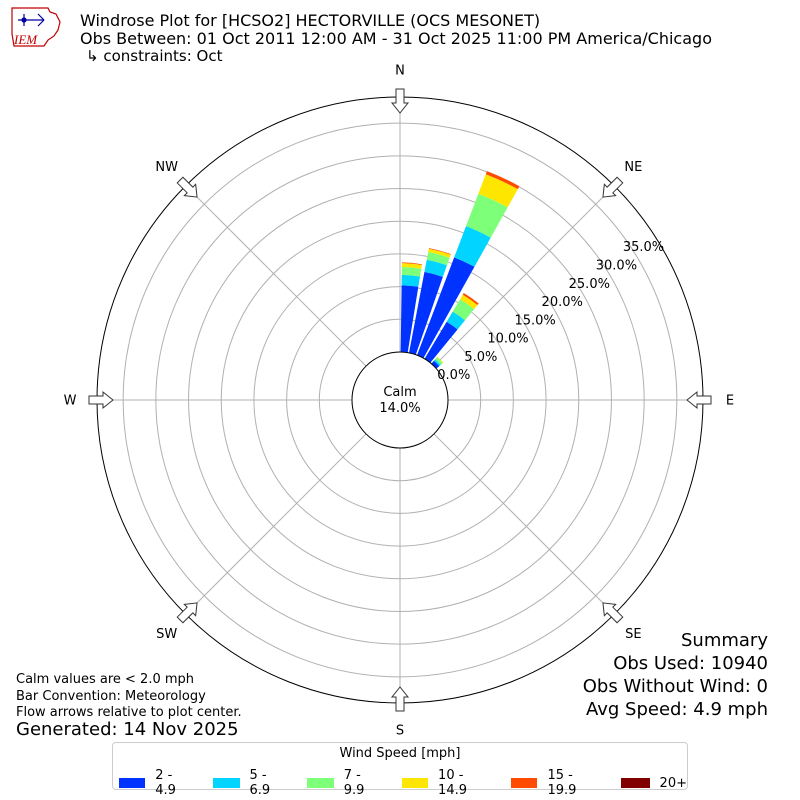 This screenshot has height=800, width=800. What do you see at coordinates (154, 56) in the screenshot?
I see `title-constraints: ↳ constraints: Oct` at bounding box center [154, 56].